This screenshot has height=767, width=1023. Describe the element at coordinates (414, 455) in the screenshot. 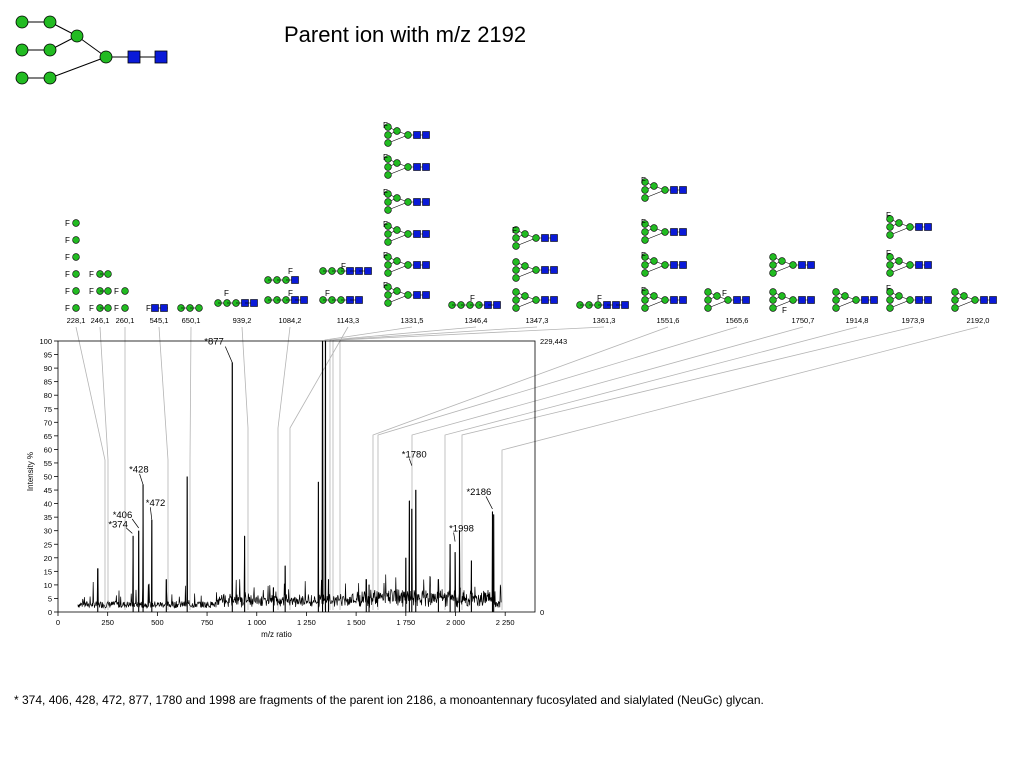

I see `peak-annotation: *1780` at that location.